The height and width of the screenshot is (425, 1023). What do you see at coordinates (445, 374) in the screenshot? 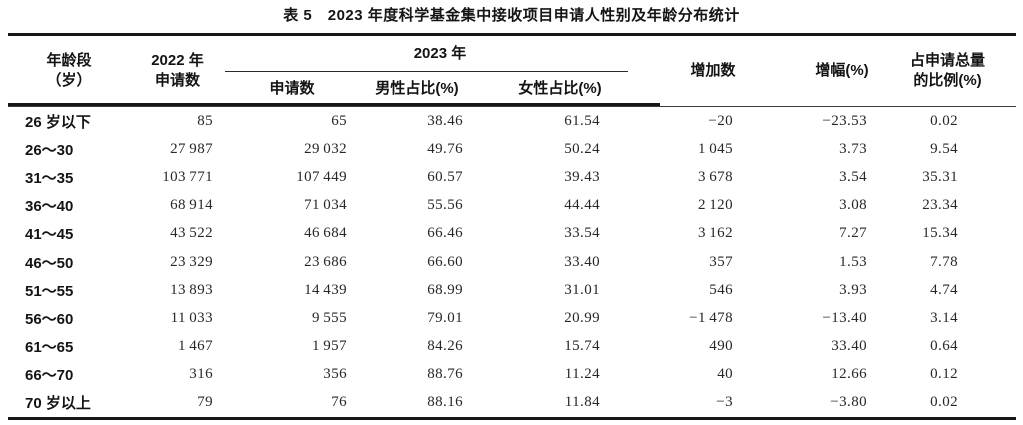
I see `cell-male-pct: 88.76` at bounding box center [445, 374].